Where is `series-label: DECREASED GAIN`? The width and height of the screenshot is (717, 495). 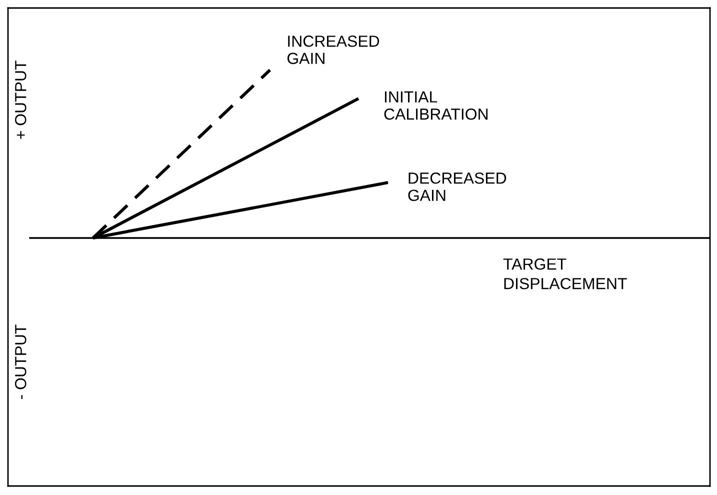
series-label: DECREASED GAIN is located at coordinates (457, 187).